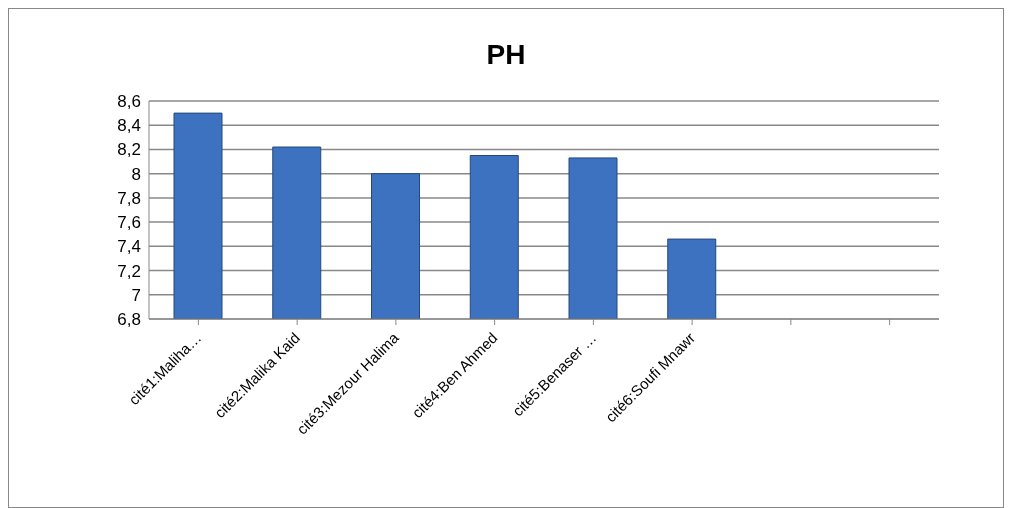 Image resolution: width=1012 pixels, height=508 pixels. Describe the element at coordinates (129, 247) in the screenshot. I see `y-tick-label: 7,4` at that location.